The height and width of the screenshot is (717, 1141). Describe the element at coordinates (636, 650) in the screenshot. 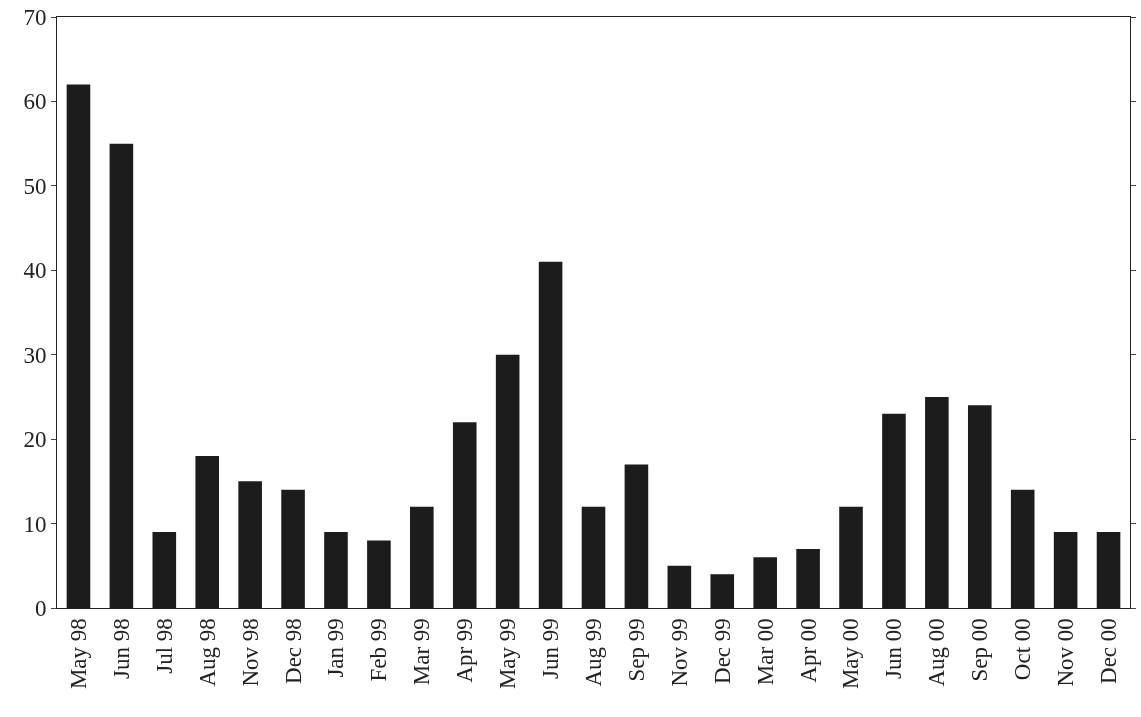

I see `x-tick-label: Sep 99` at that location.